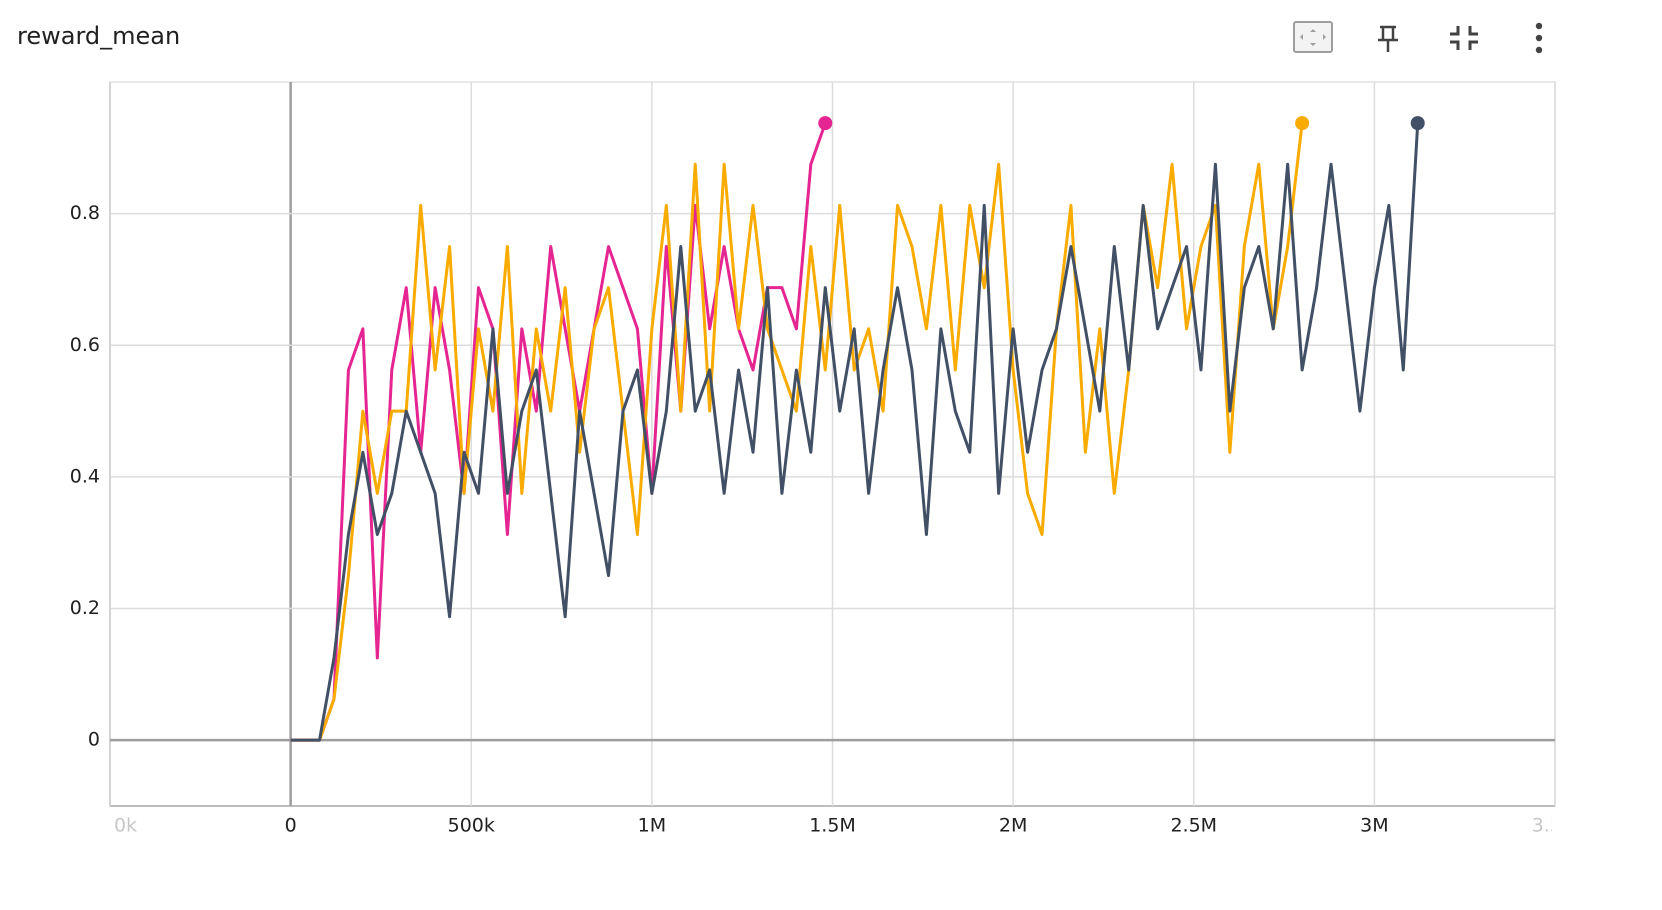 Image resolution: width=1662 pixels, height=910 pixels. What do you see at coordinates (652, 826) in the screenshot?
I see `x-tick-label: 1M` at bounding box center [652, 826].